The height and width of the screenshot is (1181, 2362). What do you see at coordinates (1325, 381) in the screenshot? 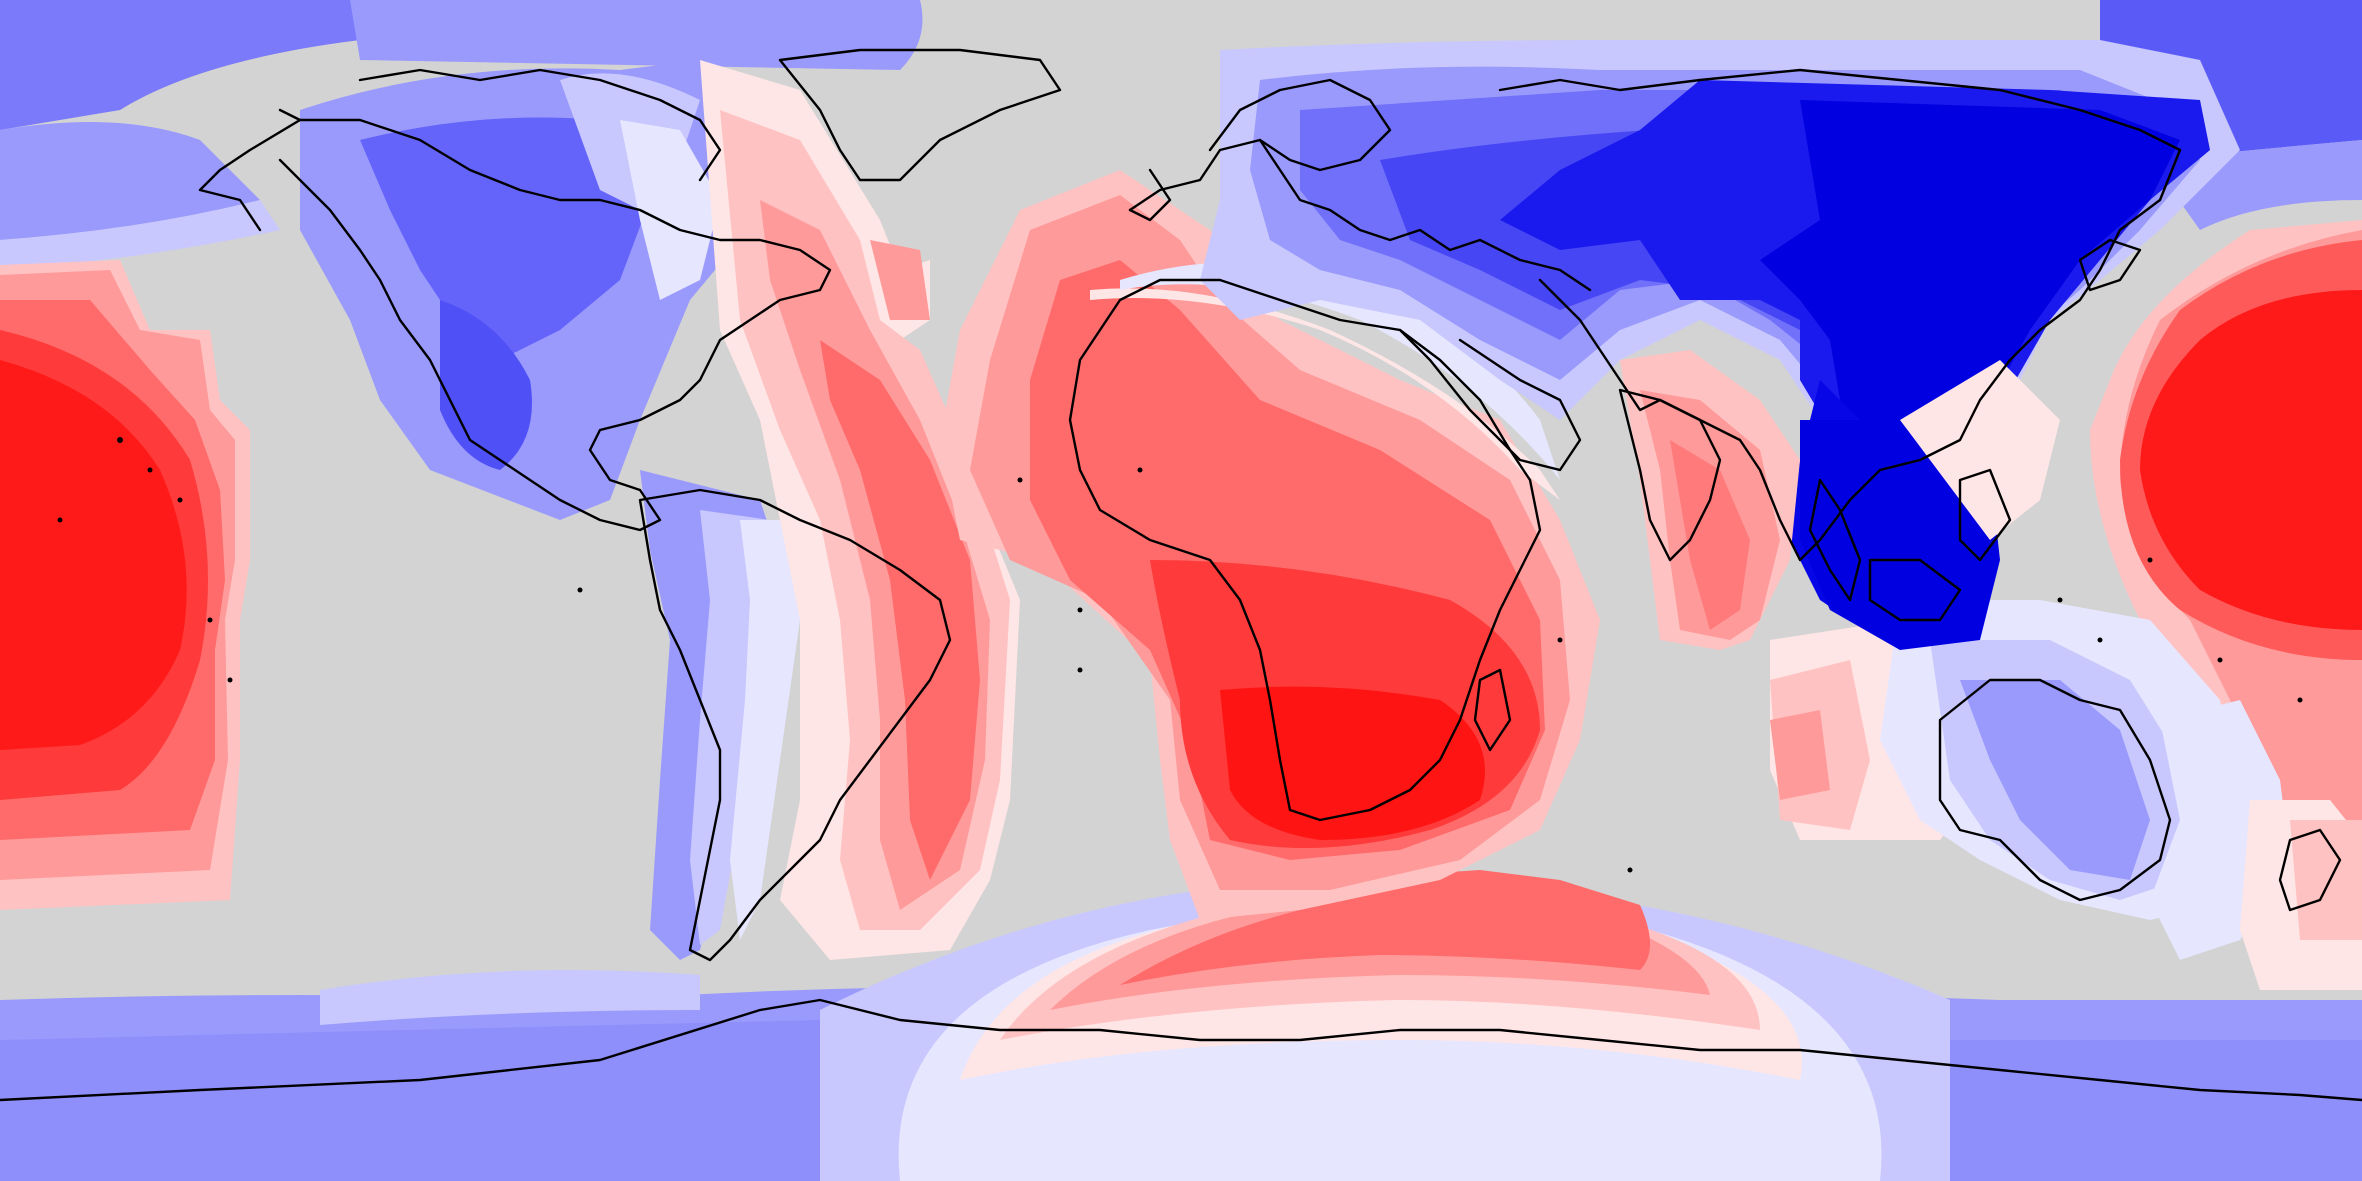
I see `africa-north-rings` at bounding box center [1325, 381].